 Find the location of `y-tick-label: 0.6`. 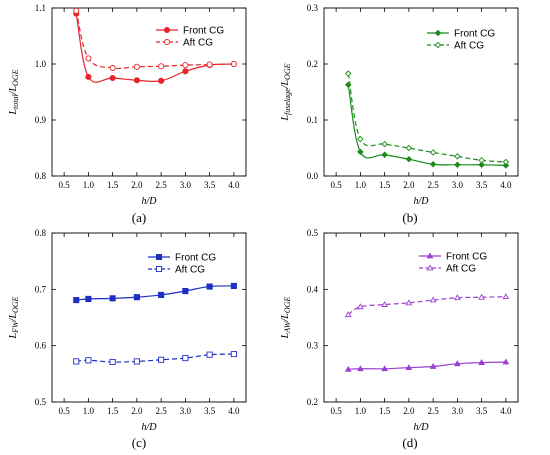

y-tick-label: 0.6 is located at coordinates (41, 346).